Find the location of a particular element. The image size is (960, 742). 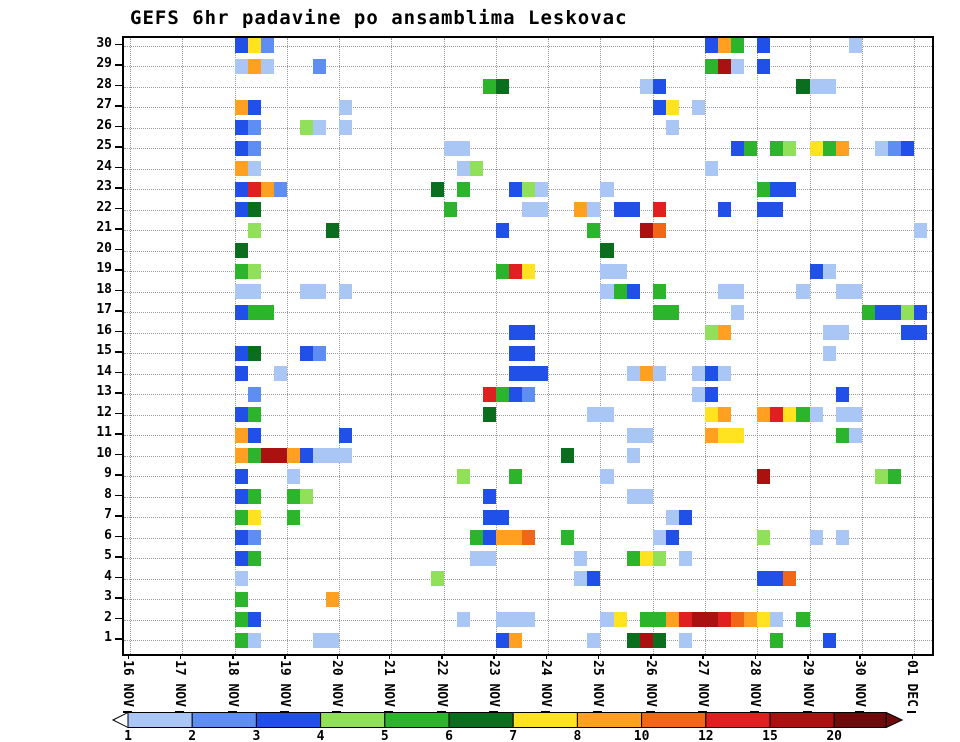

colorbar-label: 15 is located at coordinates (770, 735).